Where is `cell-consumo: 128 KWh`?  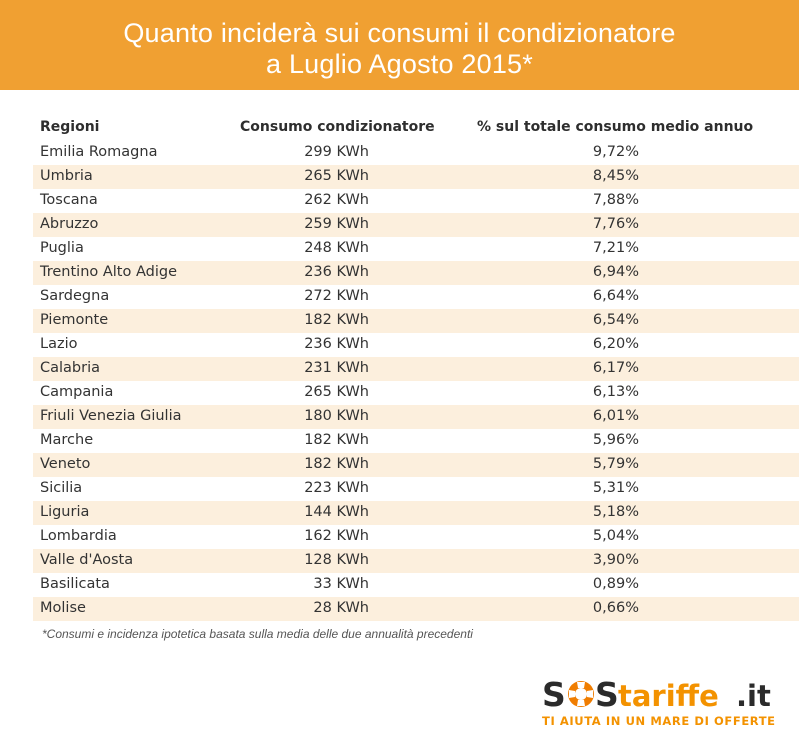
cell-consumo: 128 KWh is located at coordinates (336, 560).